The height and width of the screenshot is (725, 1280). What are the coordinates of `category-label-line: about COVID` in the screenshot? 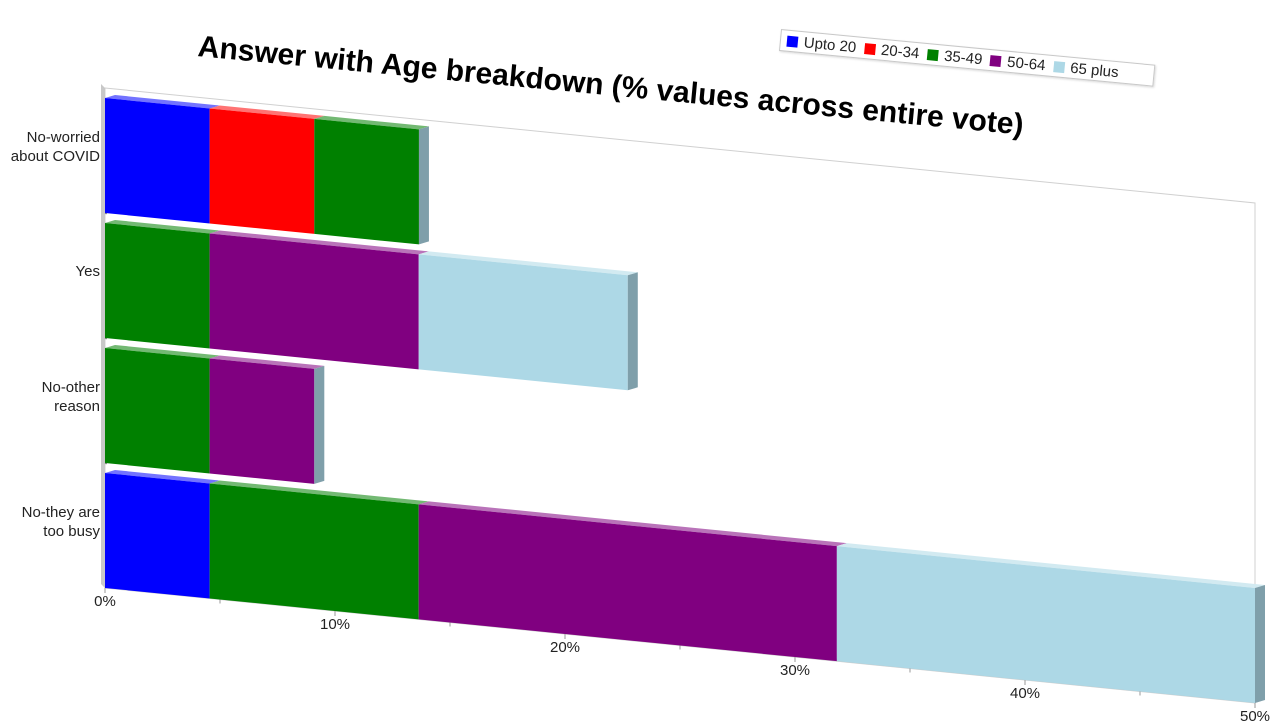 It's located at (50, 156).